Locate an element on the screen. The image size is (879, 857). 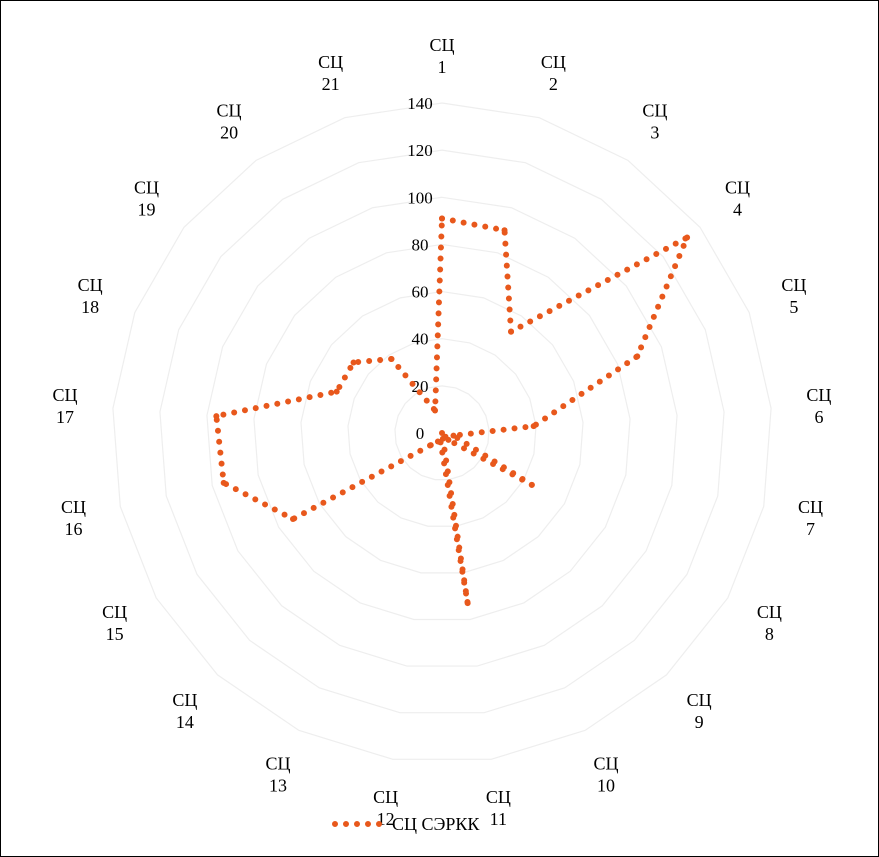
radial-tick-label: 0 is located at coordinates (420, 433).